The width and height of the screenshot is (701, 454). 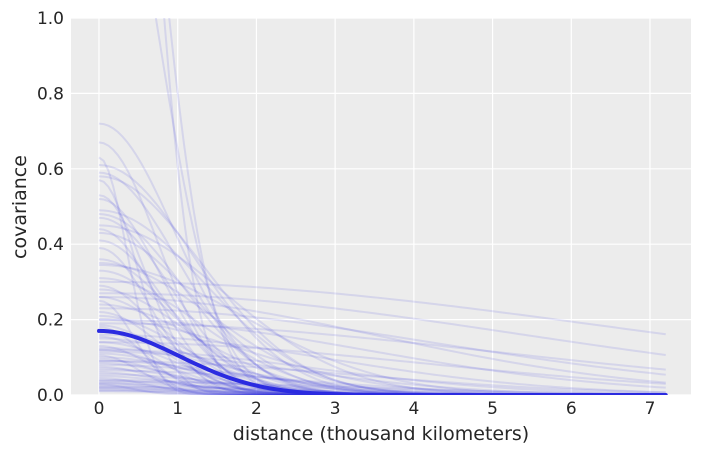 I want to click on mean-curve, so click(x=382, y=361).